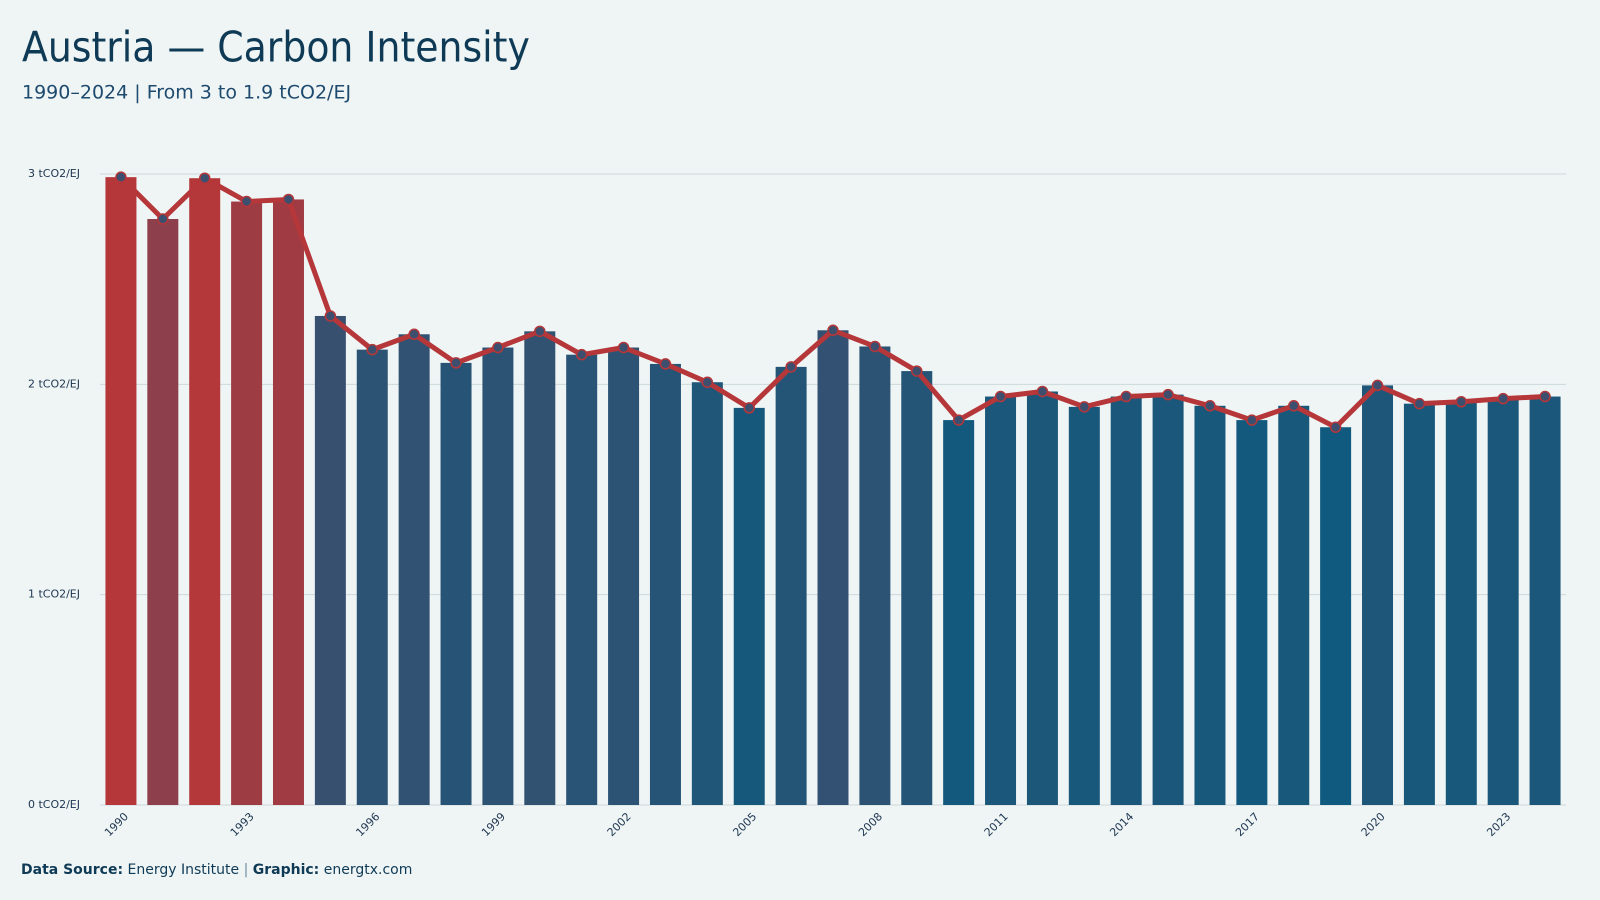 The width and height of the screenshot is (1600, 900). What do you see at coordinates (54, 594) in the screenshot?
I see `y-tick-label: 1 tCO2/EJ` at bounding box center [54, 594].